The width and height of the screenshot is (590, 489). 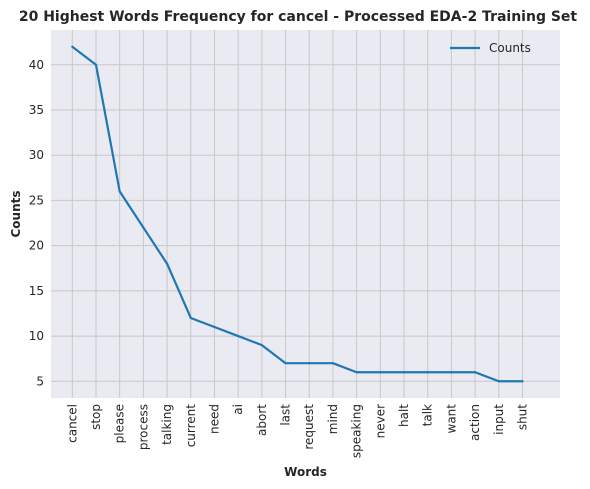 I want to click on y-tick-labels: 5 10 15 20 25 30 35 40, so click(x=36, y=223).